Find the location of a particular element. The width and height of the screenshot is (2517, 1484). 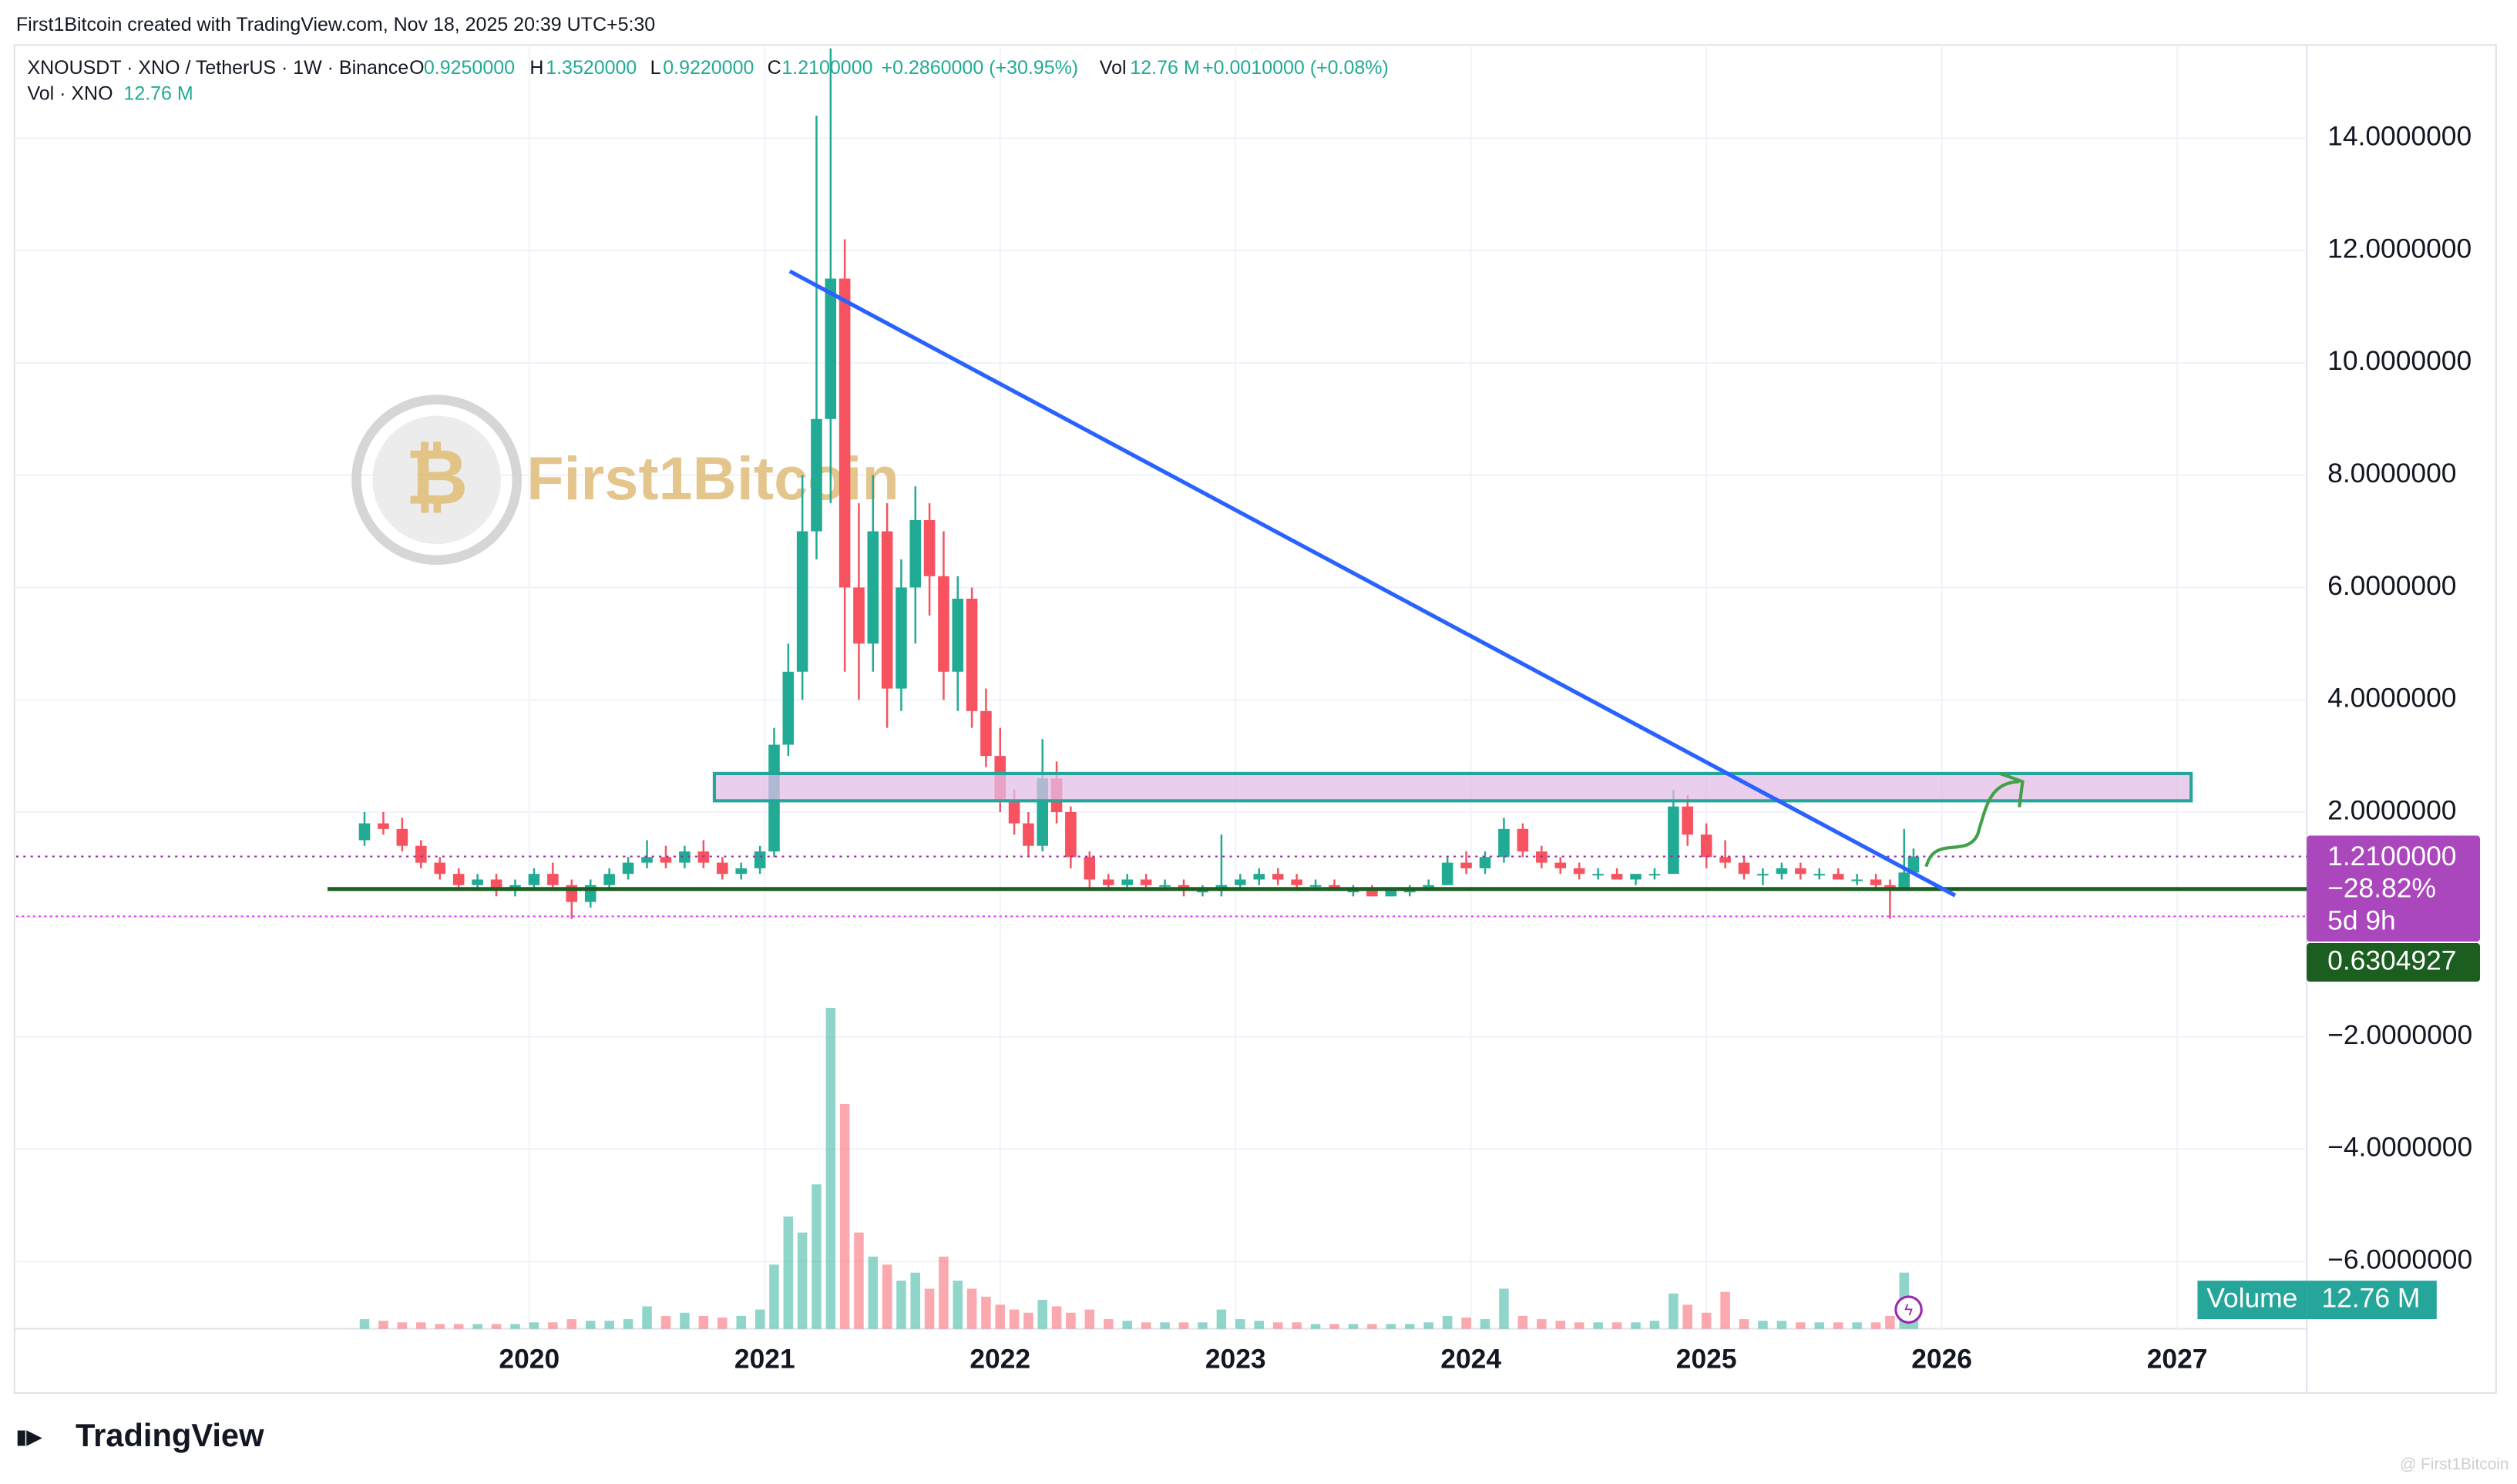

support-box is located at coordinates (2394, 962).